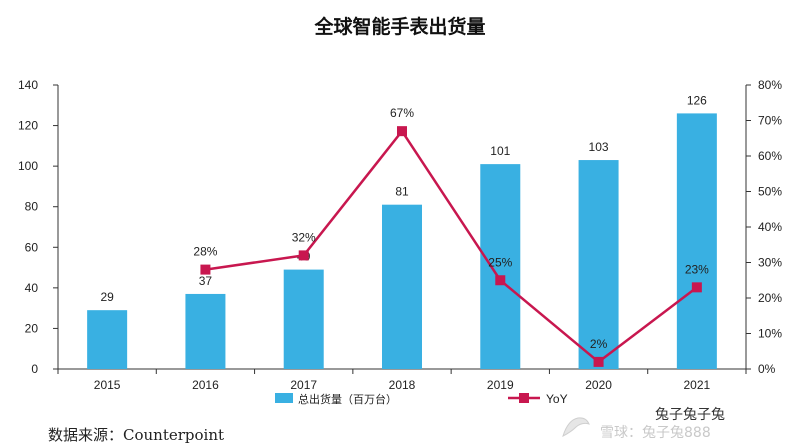 The image size is (800, 448). Describe the element at coordinates (28, 85) in the screenshot. I see `left-axis-tick-label: 140` at that location.